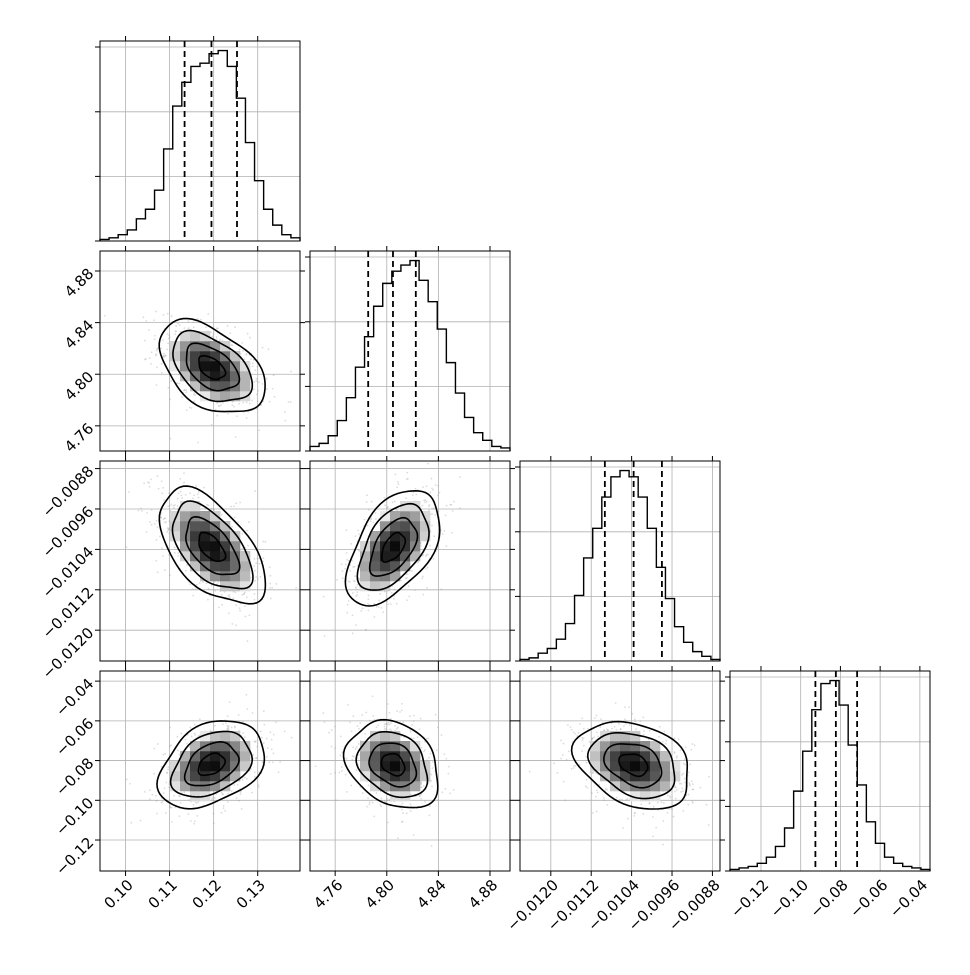 Image resolution: width=970 pixels, height=975 pixels. What do you see at coordinates (328, 894) in the screenshot?
I see `xtick-label-1-0: 4.76` at bounding box center [328, 894].